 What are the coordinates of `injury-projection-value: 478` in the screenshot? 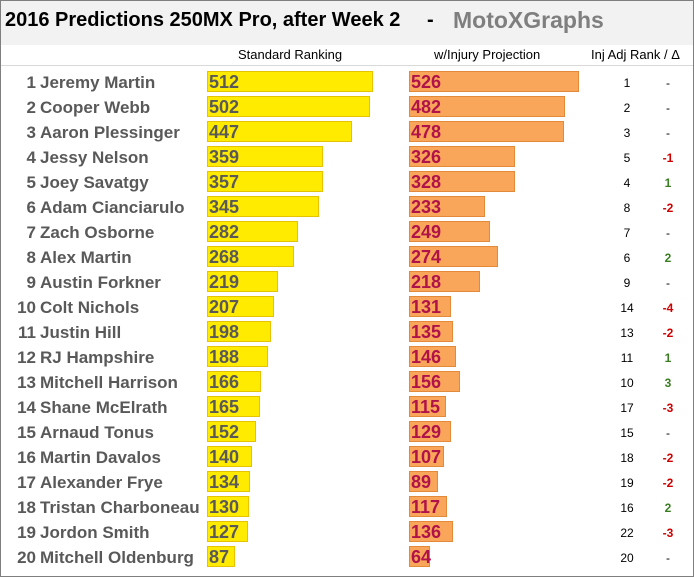 It's located at (426, 132).